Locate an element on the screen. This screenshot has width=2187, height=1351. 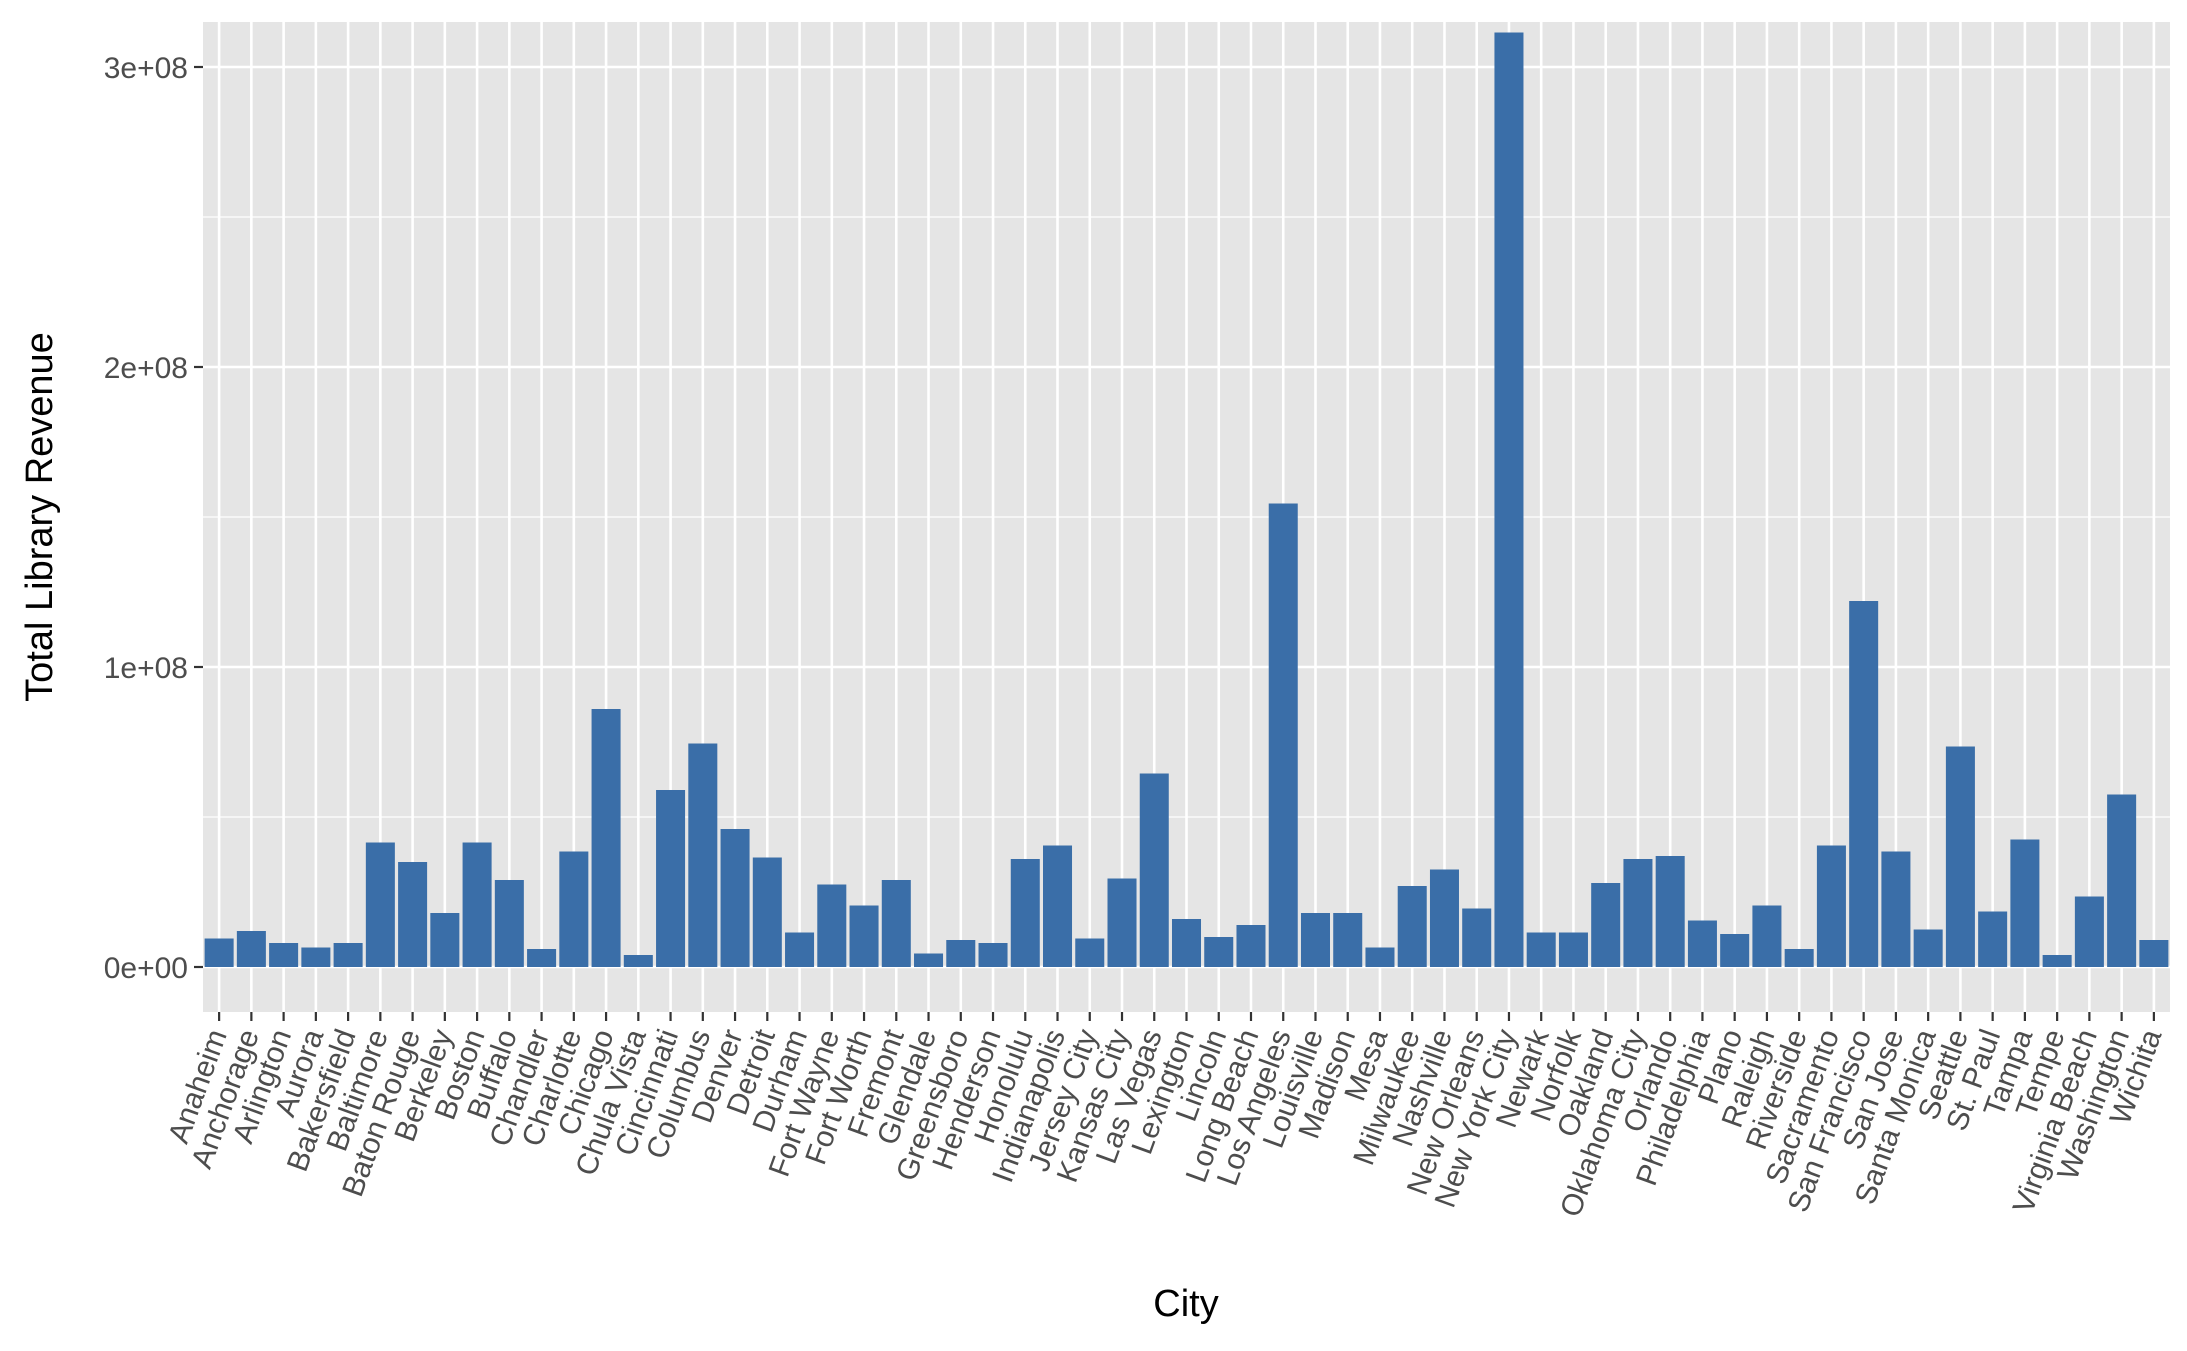
y-tick-label: 0e+00 is located at coordinates (146, 968).